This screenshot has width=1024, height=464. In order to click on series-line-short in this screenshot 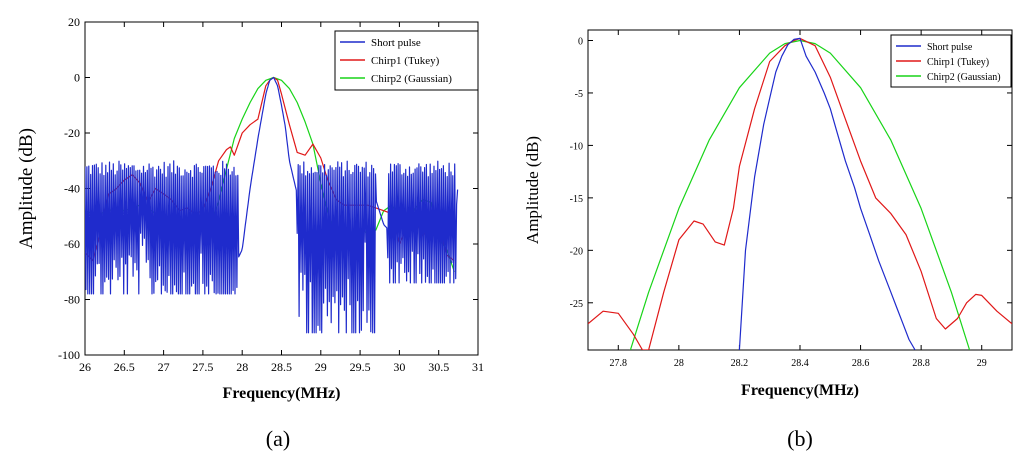, I will do `click(827, 193)`.